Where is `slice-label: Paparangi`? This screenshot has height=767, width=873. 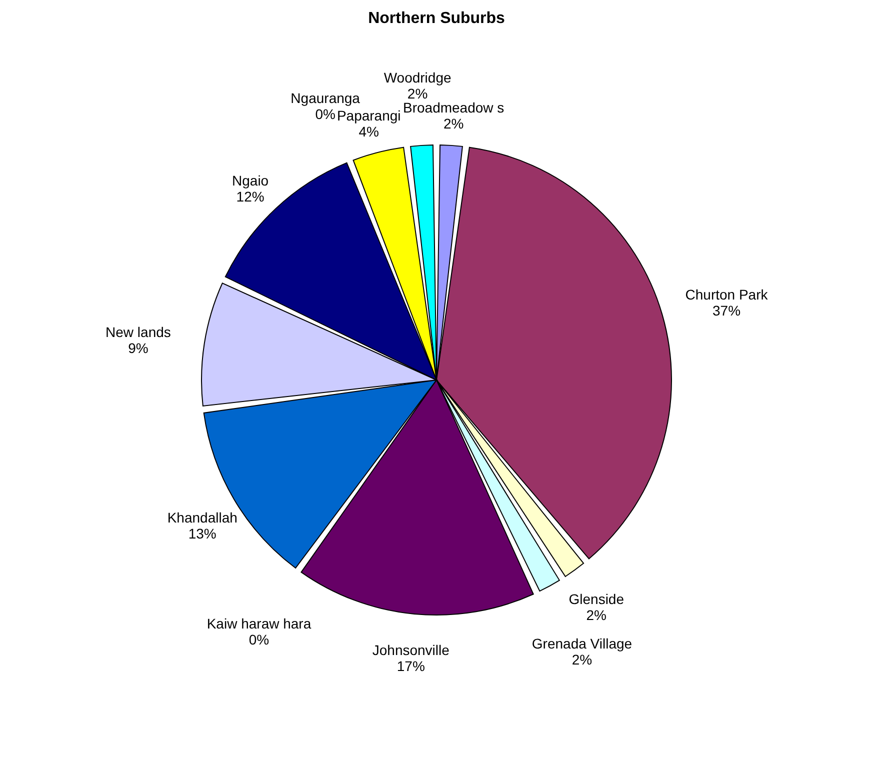 slice-label: Paparangi is located at coordinates (368, 116).